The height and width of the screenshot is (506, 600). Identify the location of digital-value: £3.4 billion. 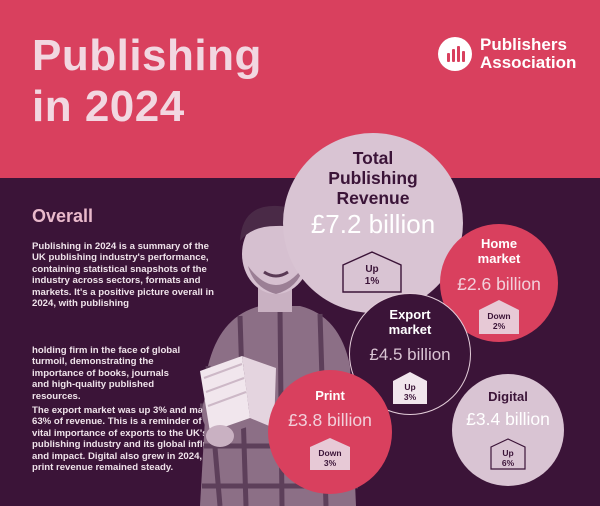
(508, 419).